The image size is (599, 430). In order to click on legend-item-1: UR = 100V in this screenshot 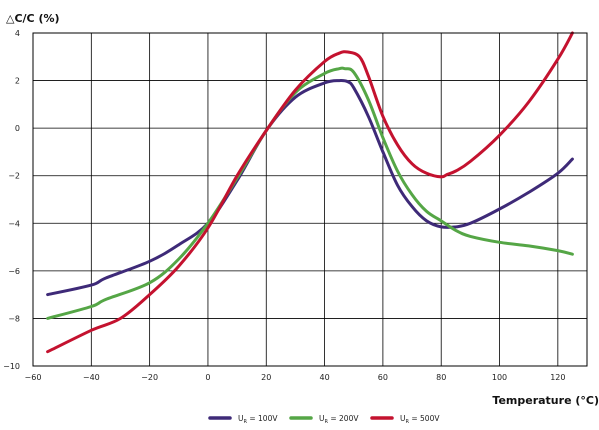, I will do `click(243, 419)`.